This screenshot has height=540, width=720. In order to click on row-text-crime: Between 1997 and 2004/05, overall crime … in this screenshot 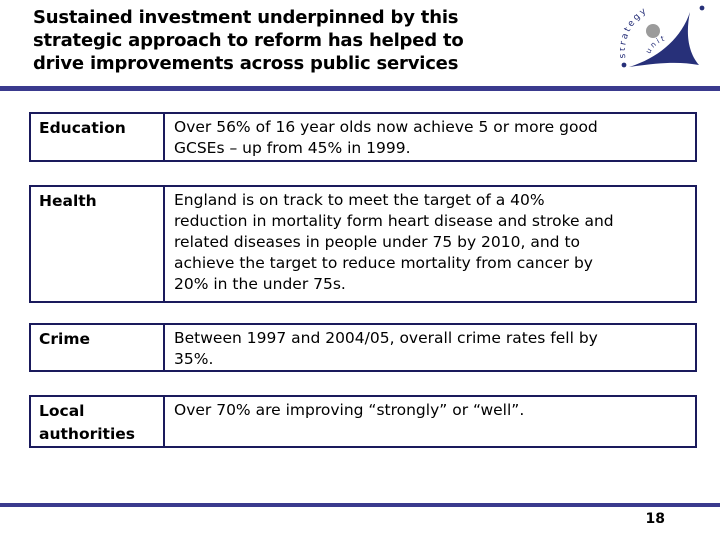, I will do `click(386, 348)`.